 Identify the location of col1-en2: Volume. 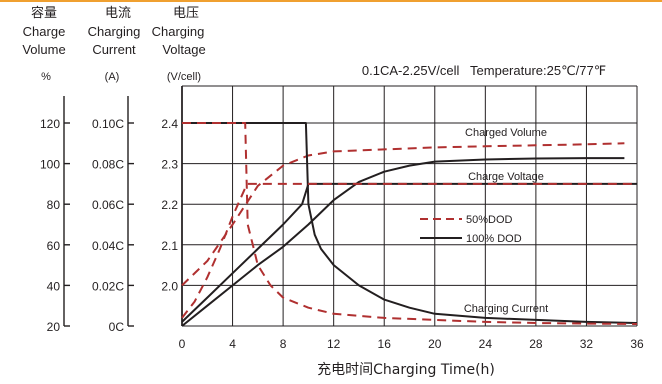
(43, 49).